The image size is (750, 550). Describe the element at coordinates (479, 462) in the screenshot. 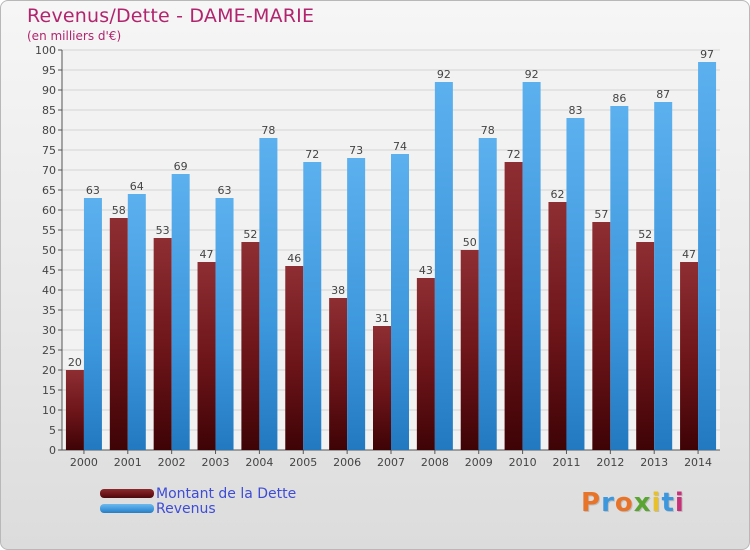

I see `x-tick-label: 2009` at that location.